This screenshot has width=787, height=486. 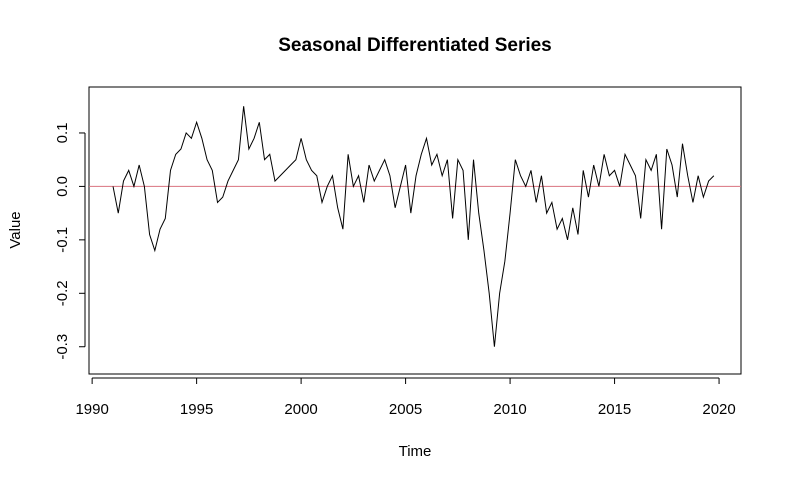 I want to click on y-tick-label: -0.1, so click(x=62, y=240).